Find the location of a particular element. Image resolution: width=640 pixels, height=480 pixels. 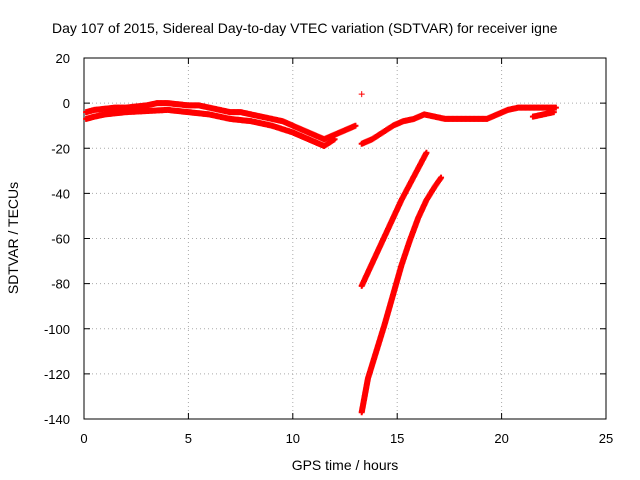

y-tick-label: -20 is located at coordinates (60, 148).